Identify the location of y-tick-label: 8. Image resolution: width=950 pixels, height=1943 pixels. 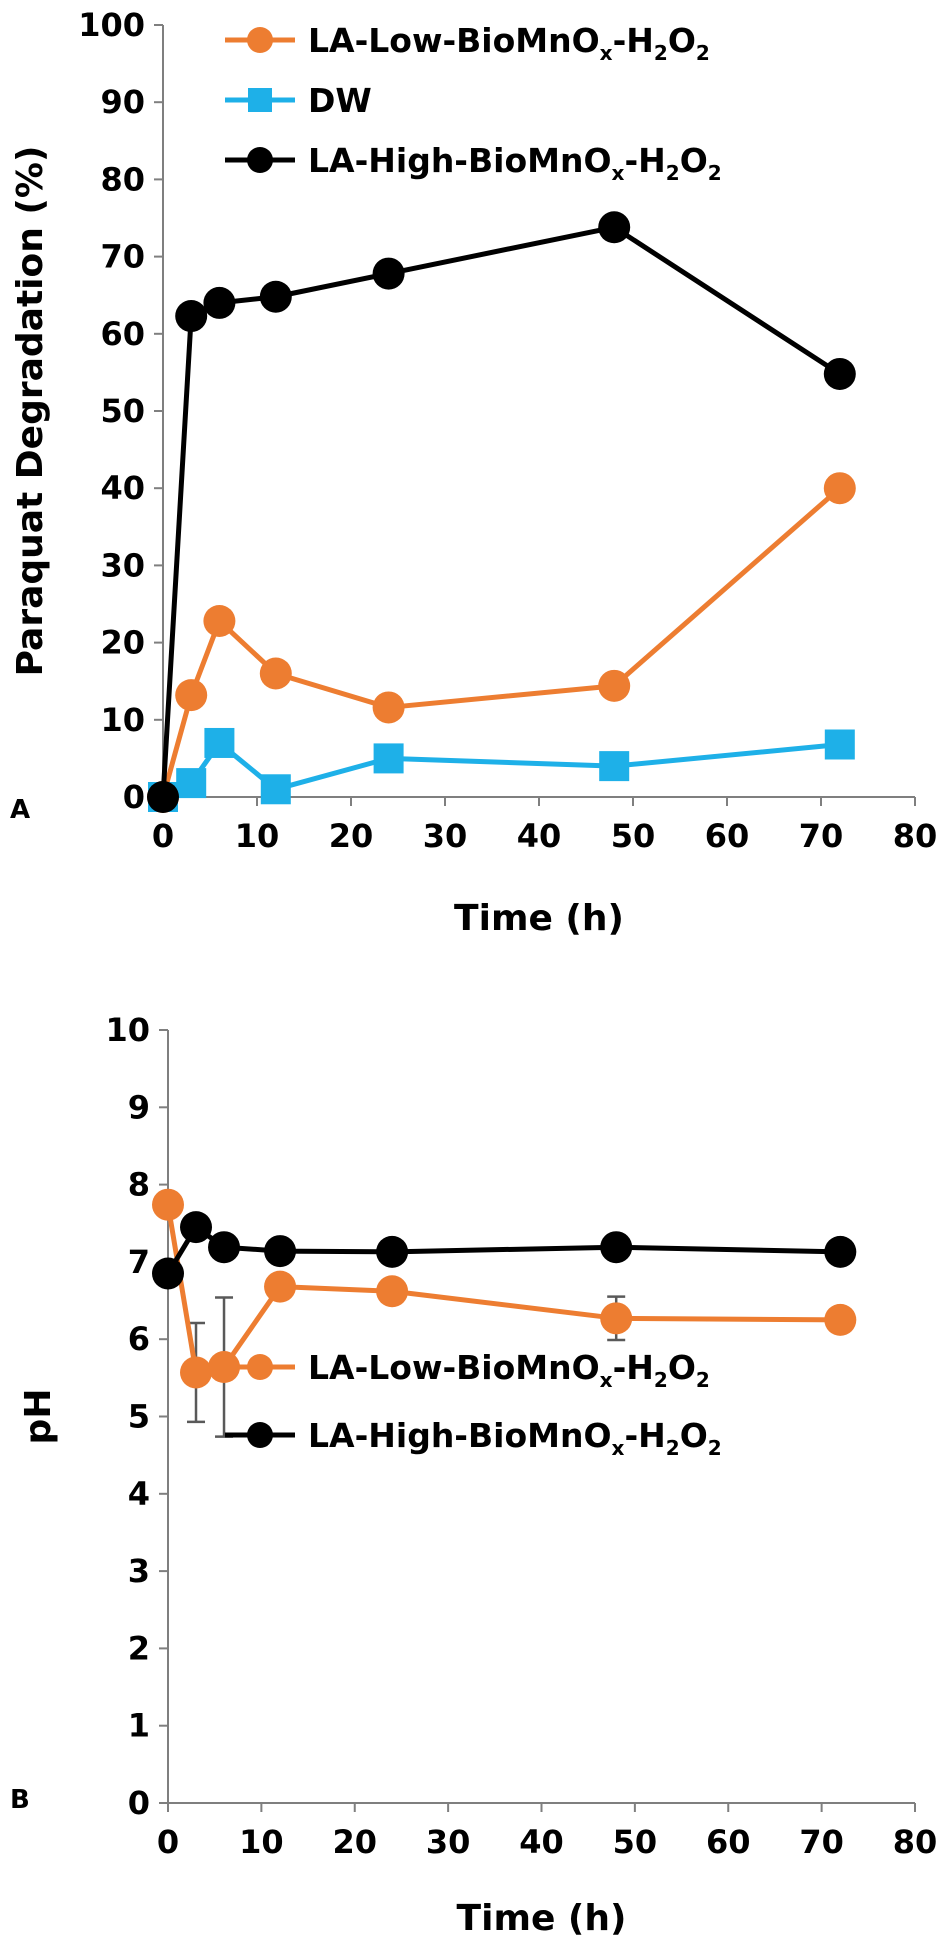
(139, 1185).